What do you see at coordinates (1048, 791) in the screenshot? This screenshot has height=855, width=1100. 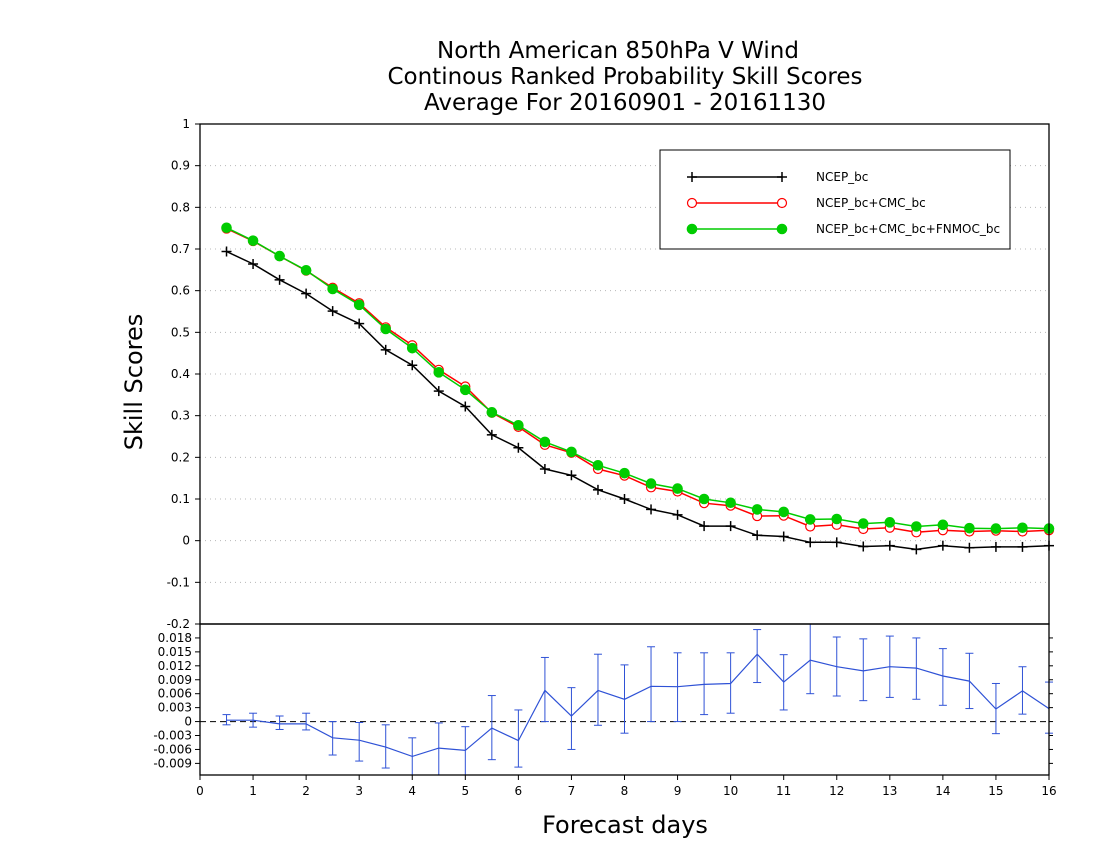 I see `x-tick-label: 16` at bounding box center [1048, 791].